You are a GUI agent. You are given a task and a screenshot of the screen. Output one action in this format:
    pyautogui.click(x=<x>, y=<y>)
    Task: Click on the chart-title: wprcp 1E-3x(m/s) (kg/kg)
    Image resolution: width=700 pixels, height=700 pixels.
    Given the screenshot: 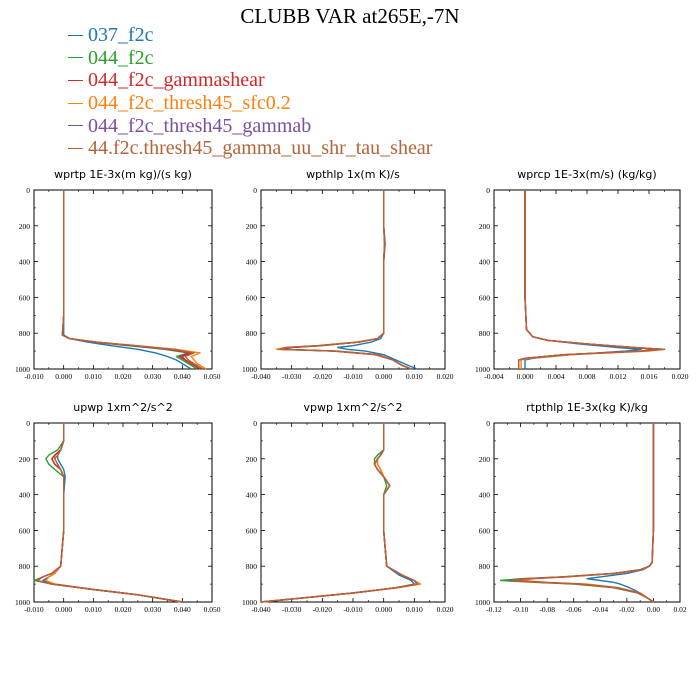 What is the action you would take?
    pyautogui.click(x=586, y=174)
    